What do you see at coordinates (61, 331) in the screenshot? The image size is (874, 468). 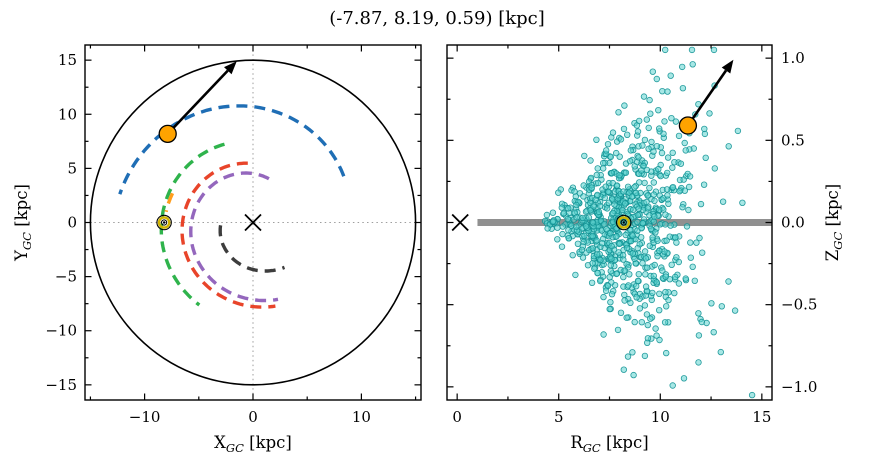 I see `y-tick-label: −10` at bounding box center [61, 331].